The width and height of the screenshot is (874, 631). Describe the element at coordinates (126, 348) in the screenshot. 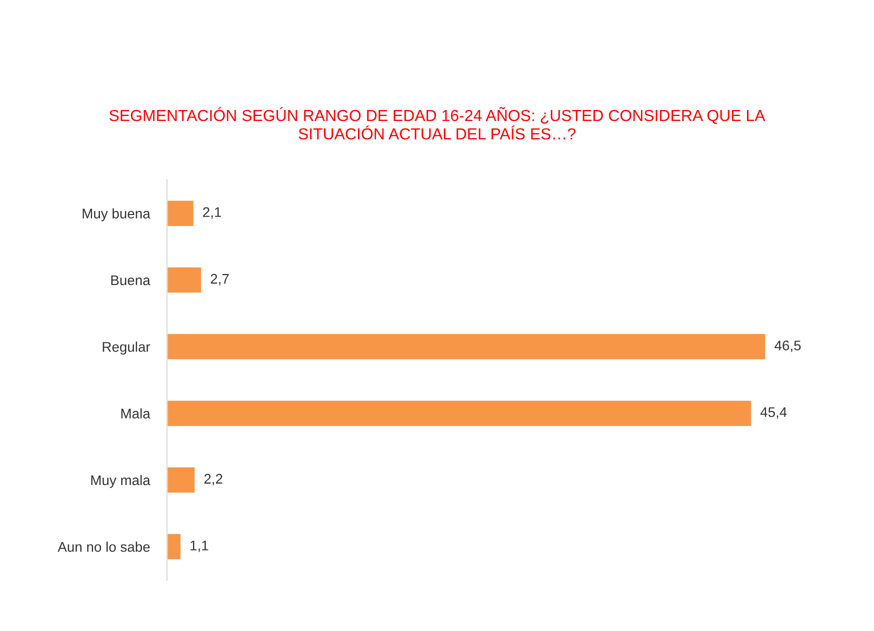

I see `y-tick-label: Regular` at that location.